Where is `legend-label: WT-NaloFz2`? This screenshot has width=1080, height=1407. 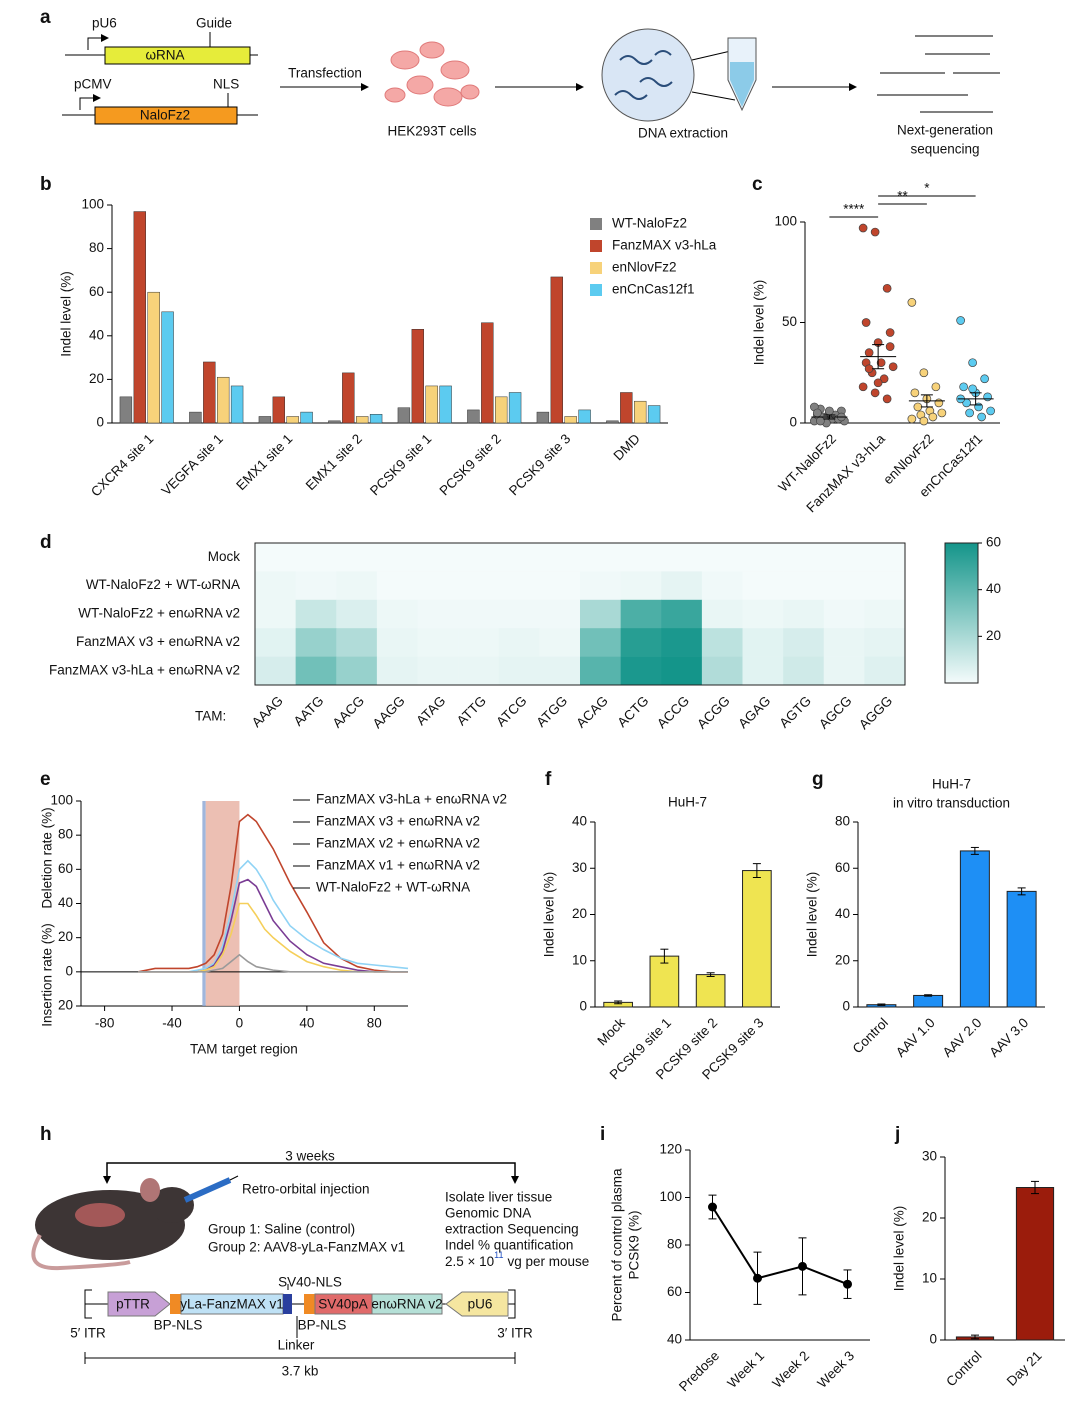 legend-label: WT-NaloFz2 is located at coordinates (649, 223).